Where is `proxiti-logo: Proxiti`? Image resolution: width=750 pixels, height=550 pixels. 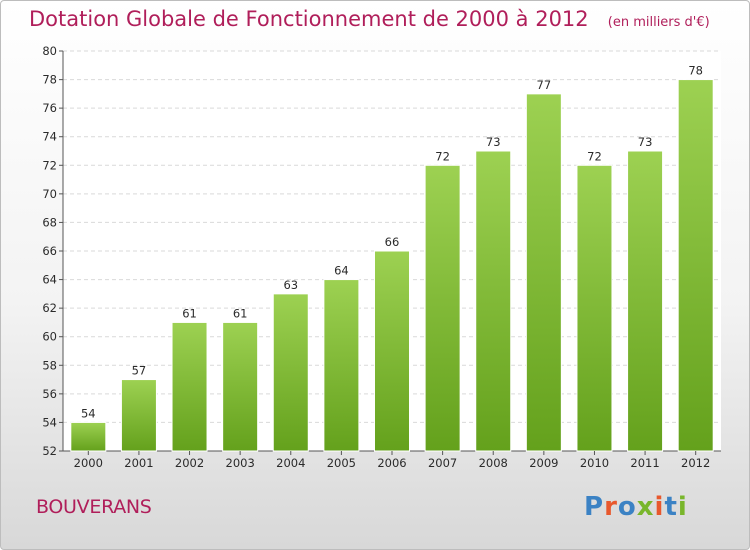 proxiti-logo: Proxiti is located at coordinates (636, 507).